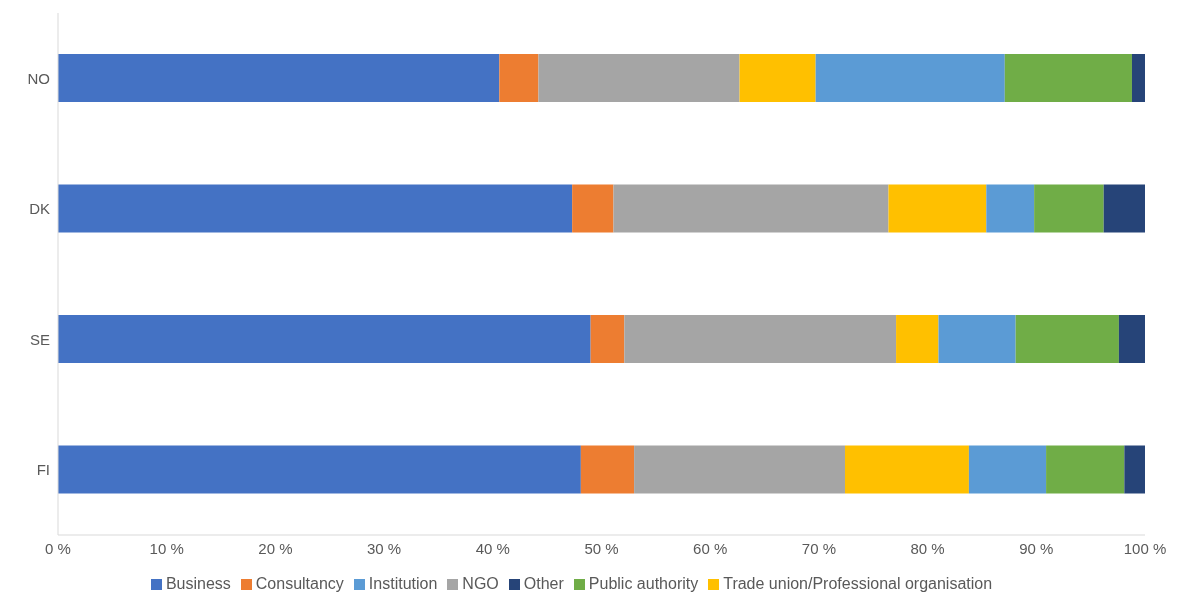 Image resolution: width=1183 pixels, height=606 pixels. Describe the element at coordinates (543, 583) in the screenshot. I see `legend-label: Other` at that location.